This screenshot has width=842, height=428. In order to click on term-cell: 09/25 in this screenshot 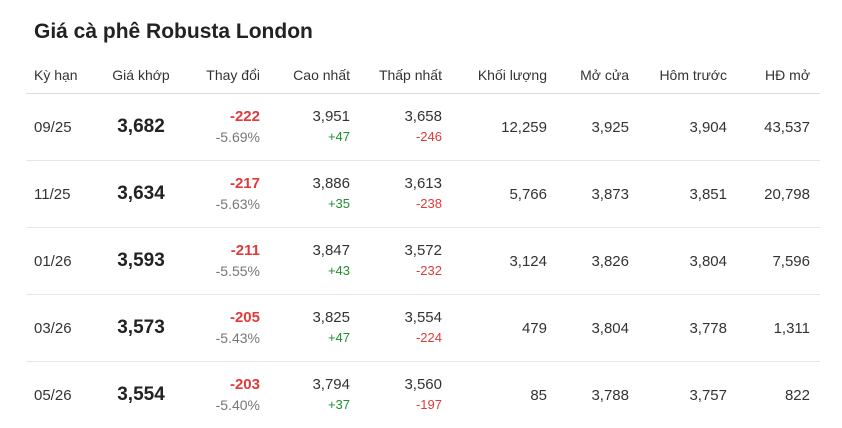, I will do `click(65, 127)`.